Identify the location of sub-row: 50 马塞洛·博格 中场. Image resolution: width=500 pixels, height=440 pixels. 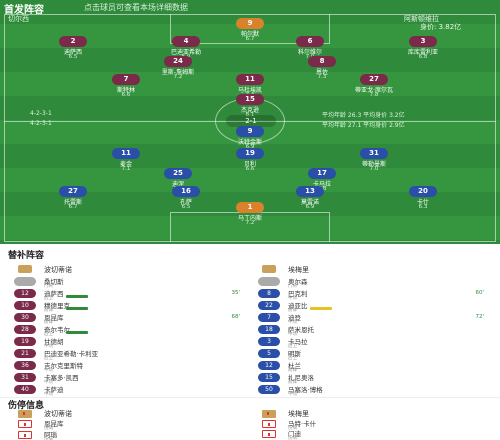
(372, 390).